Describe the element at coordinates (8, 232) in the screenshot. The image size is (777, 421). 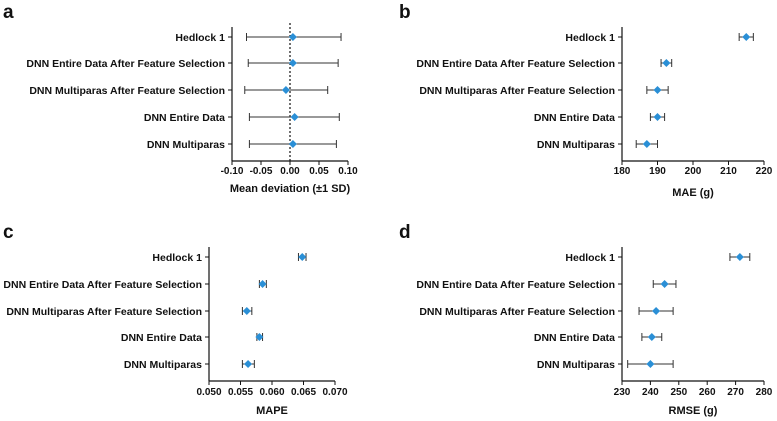
I see `panel-letter: c` at that location.